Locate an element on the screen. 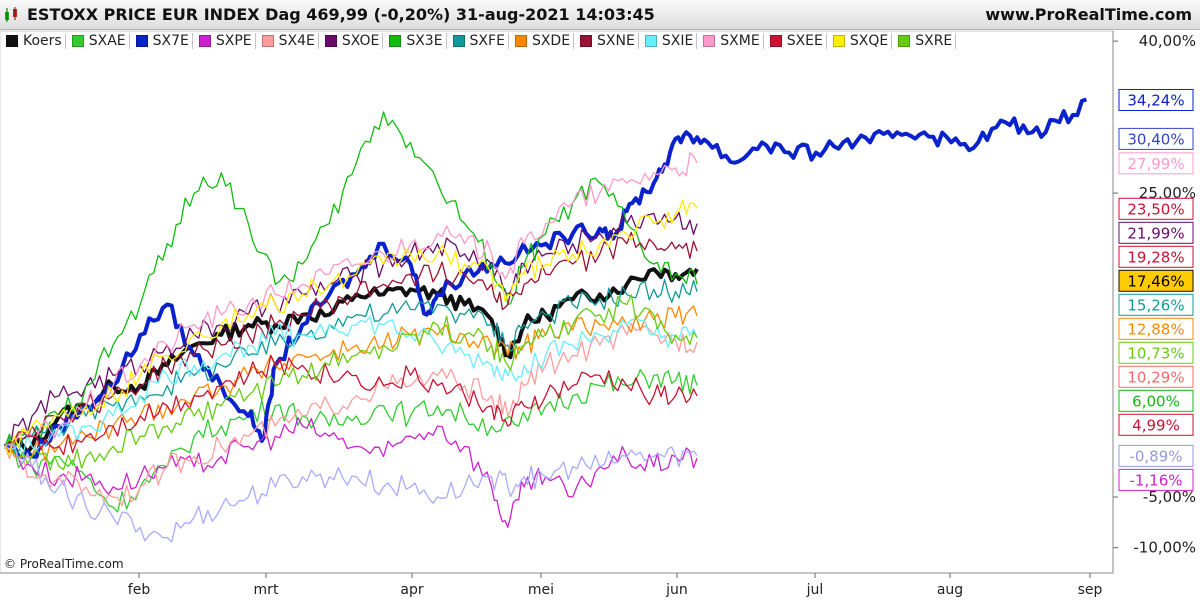 The image size is (1200, 600). legend-label: SXIE is located at coordinates (677, 41).